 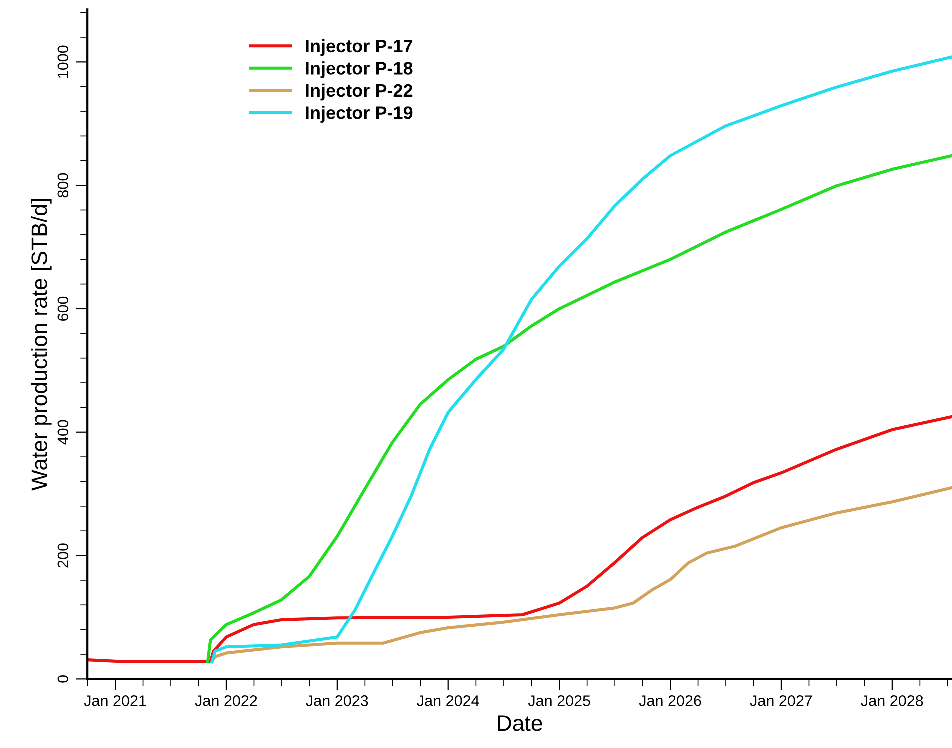 What do you see at coordinates (359, 92) in the screenshot?
I see `legend-label: Injector P-22` at bounding box center [359, 92].